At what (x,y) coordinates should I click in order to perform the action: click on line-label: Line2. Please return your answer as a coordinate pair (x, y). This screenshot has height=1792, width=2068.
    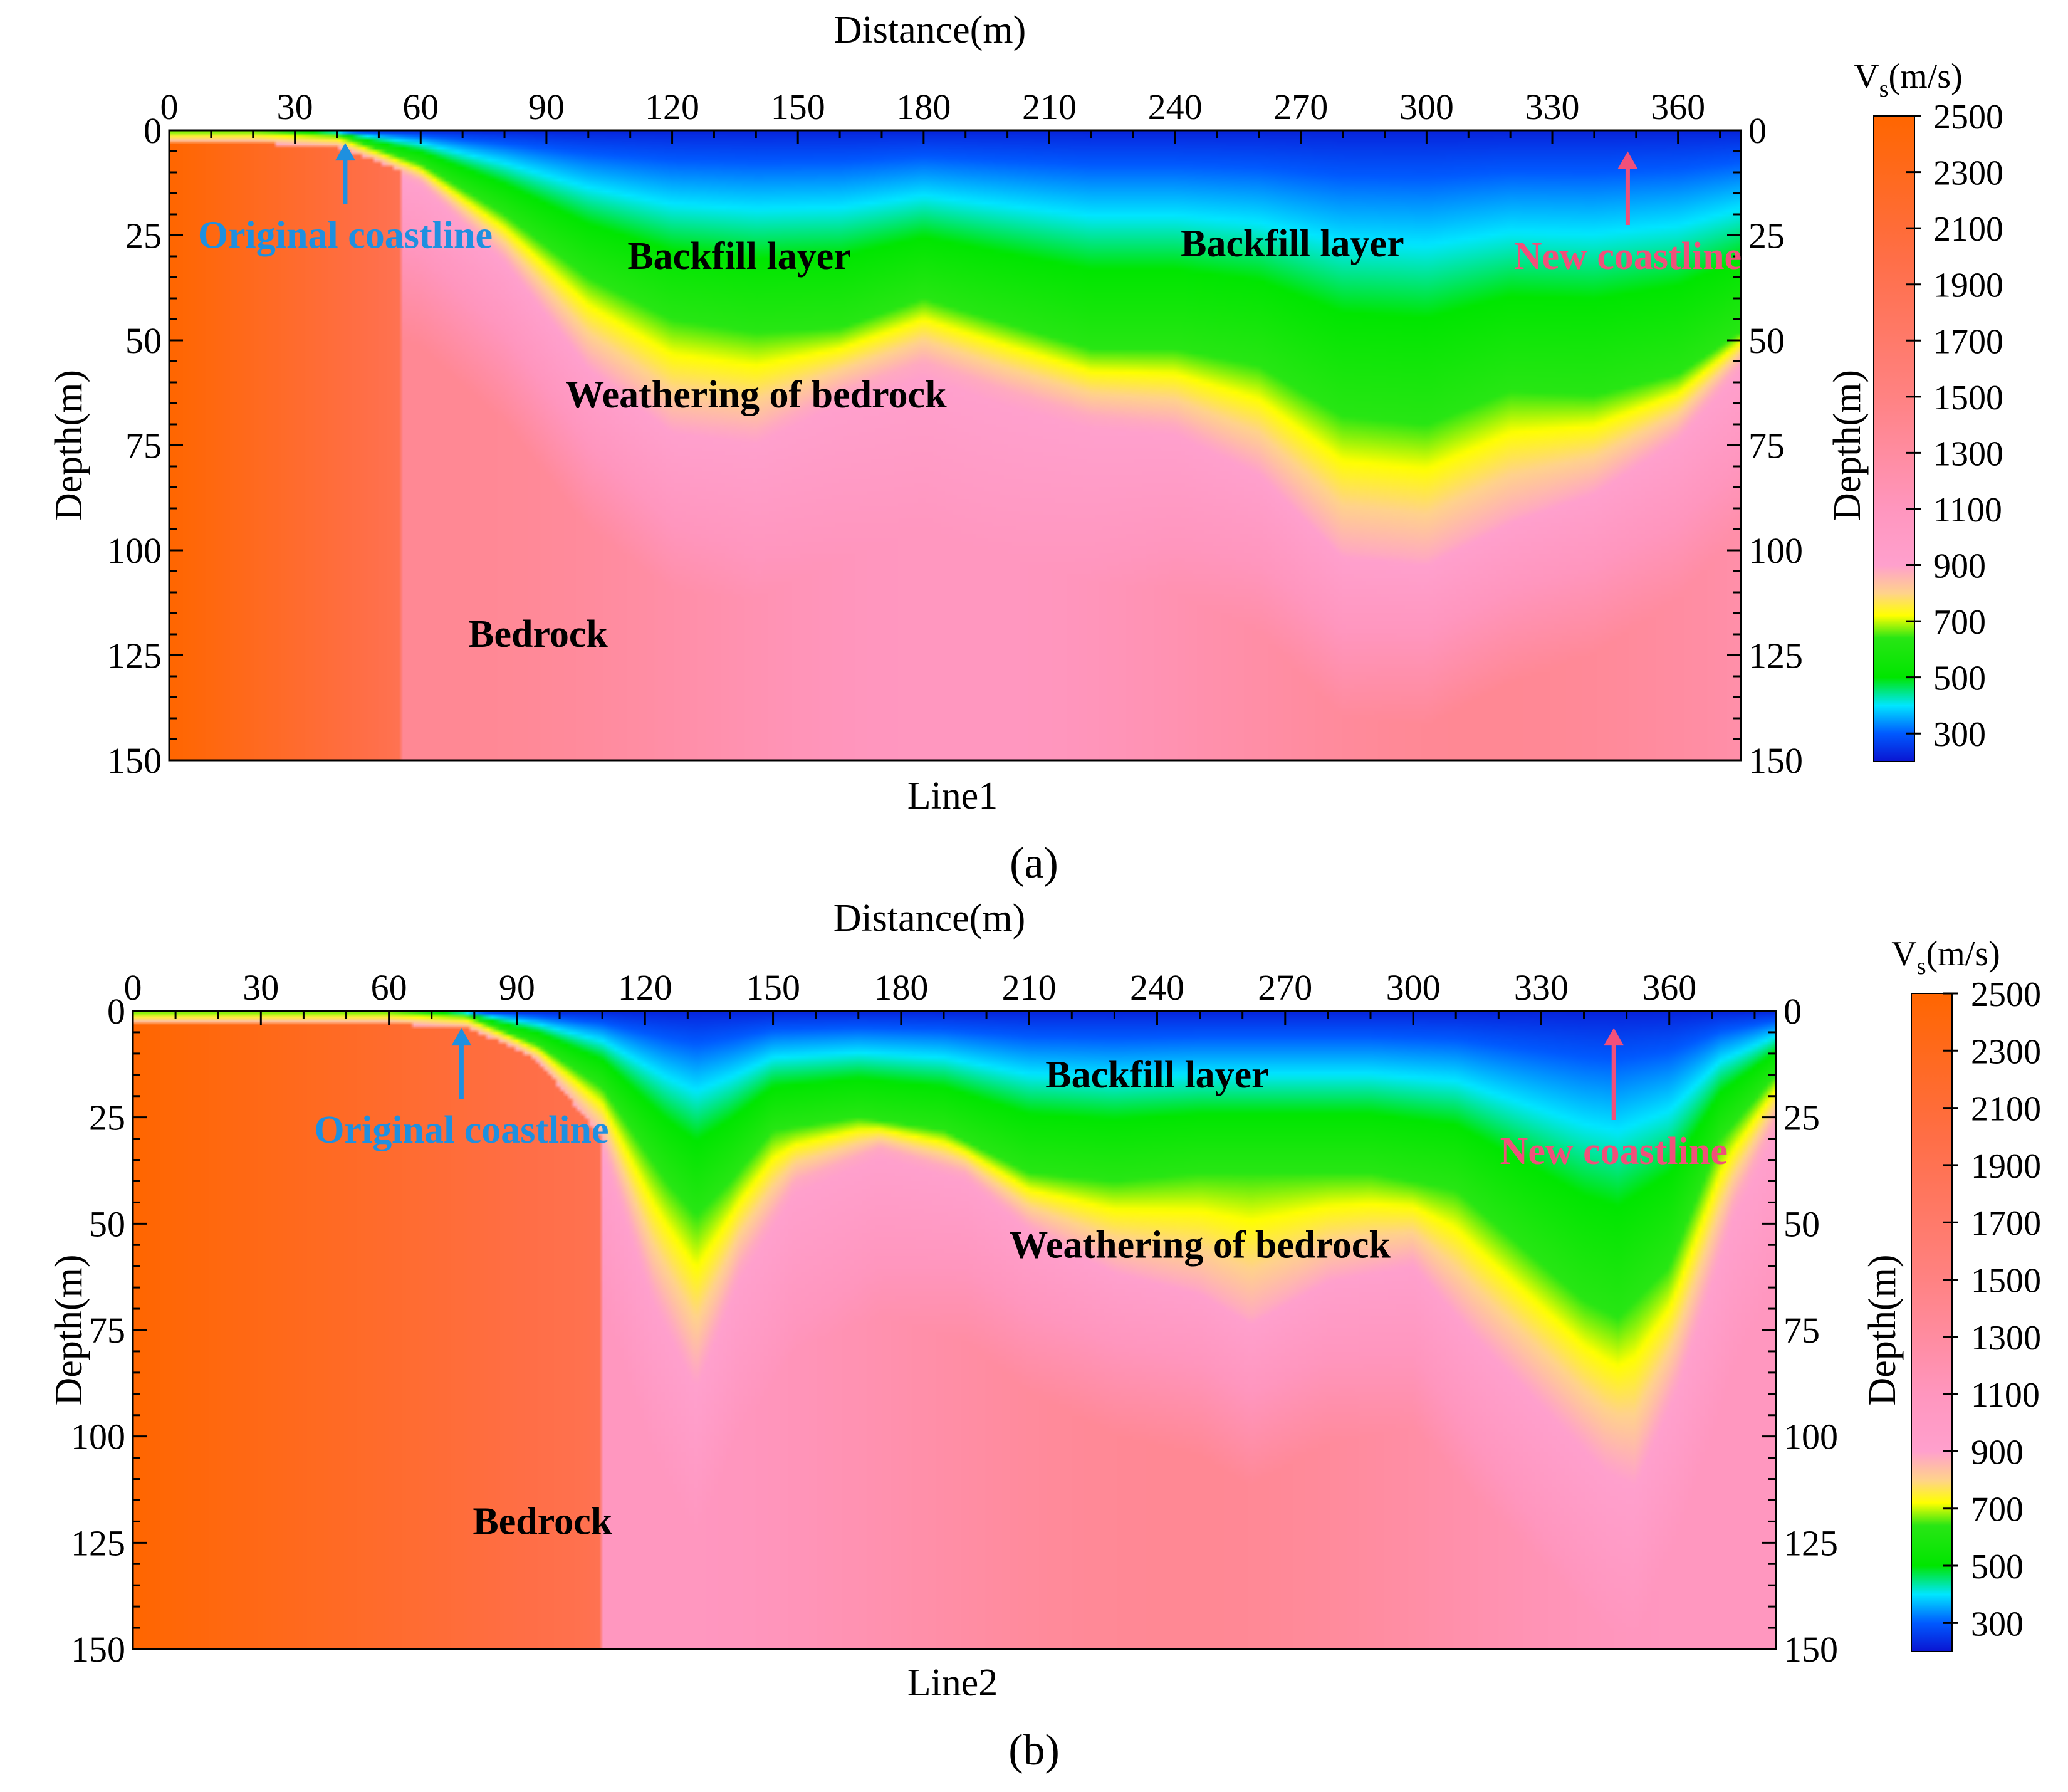
    Looking at the image, I should click on (952, 1683).